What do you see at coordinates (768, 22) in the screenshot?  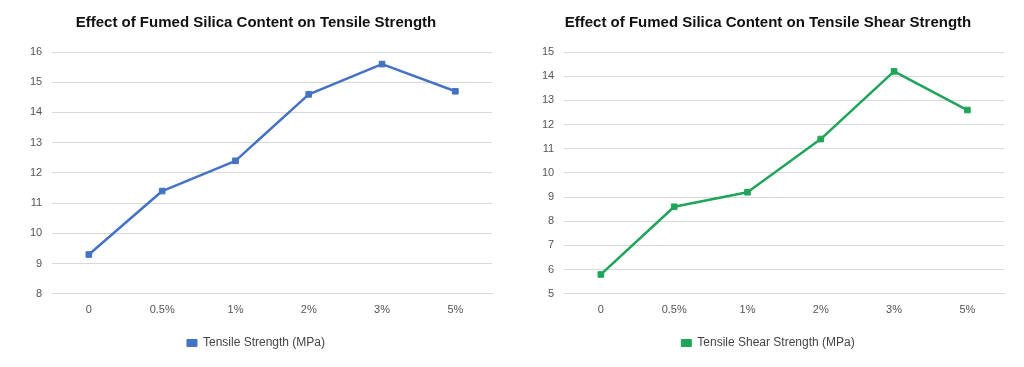 I see `chart-title: Effect of Fumed Silica Content on Tensile Shear Strength` at bounding box center [768, 22].